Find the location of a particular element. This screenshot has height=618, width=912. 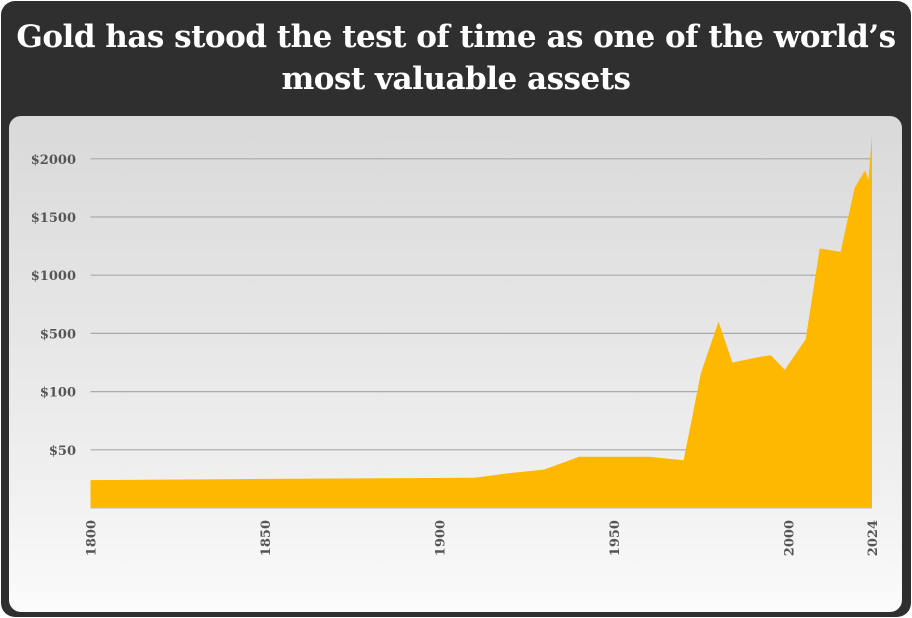

x-tick-label: 2000 is located at coordinates (789, 538).